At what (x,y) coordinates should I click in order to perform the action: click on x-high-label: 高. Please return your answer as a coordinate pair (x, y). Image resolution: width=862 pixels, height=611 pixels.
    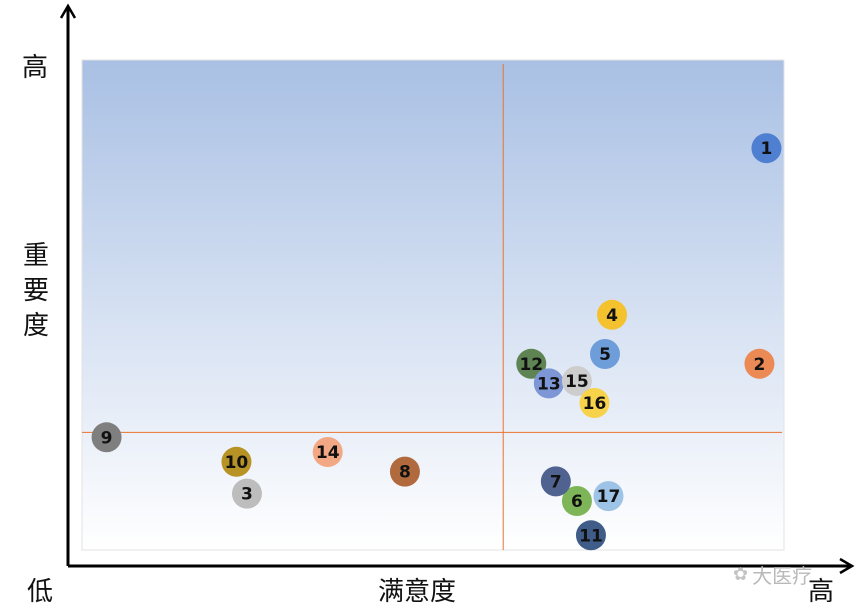
    Looking at the image, I should click on (821, 592).